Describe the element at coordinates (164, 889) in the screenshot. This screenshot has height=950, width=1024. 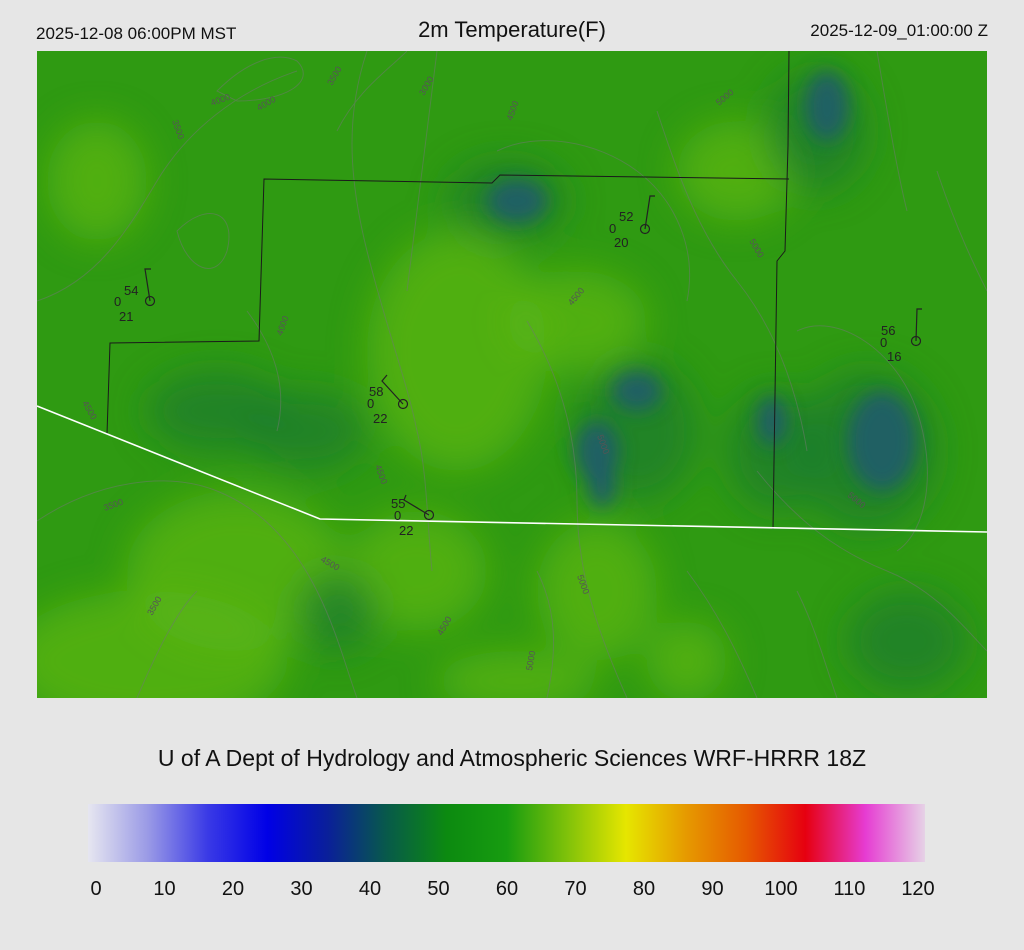
I see `colorbar-tick: 10` at that location.